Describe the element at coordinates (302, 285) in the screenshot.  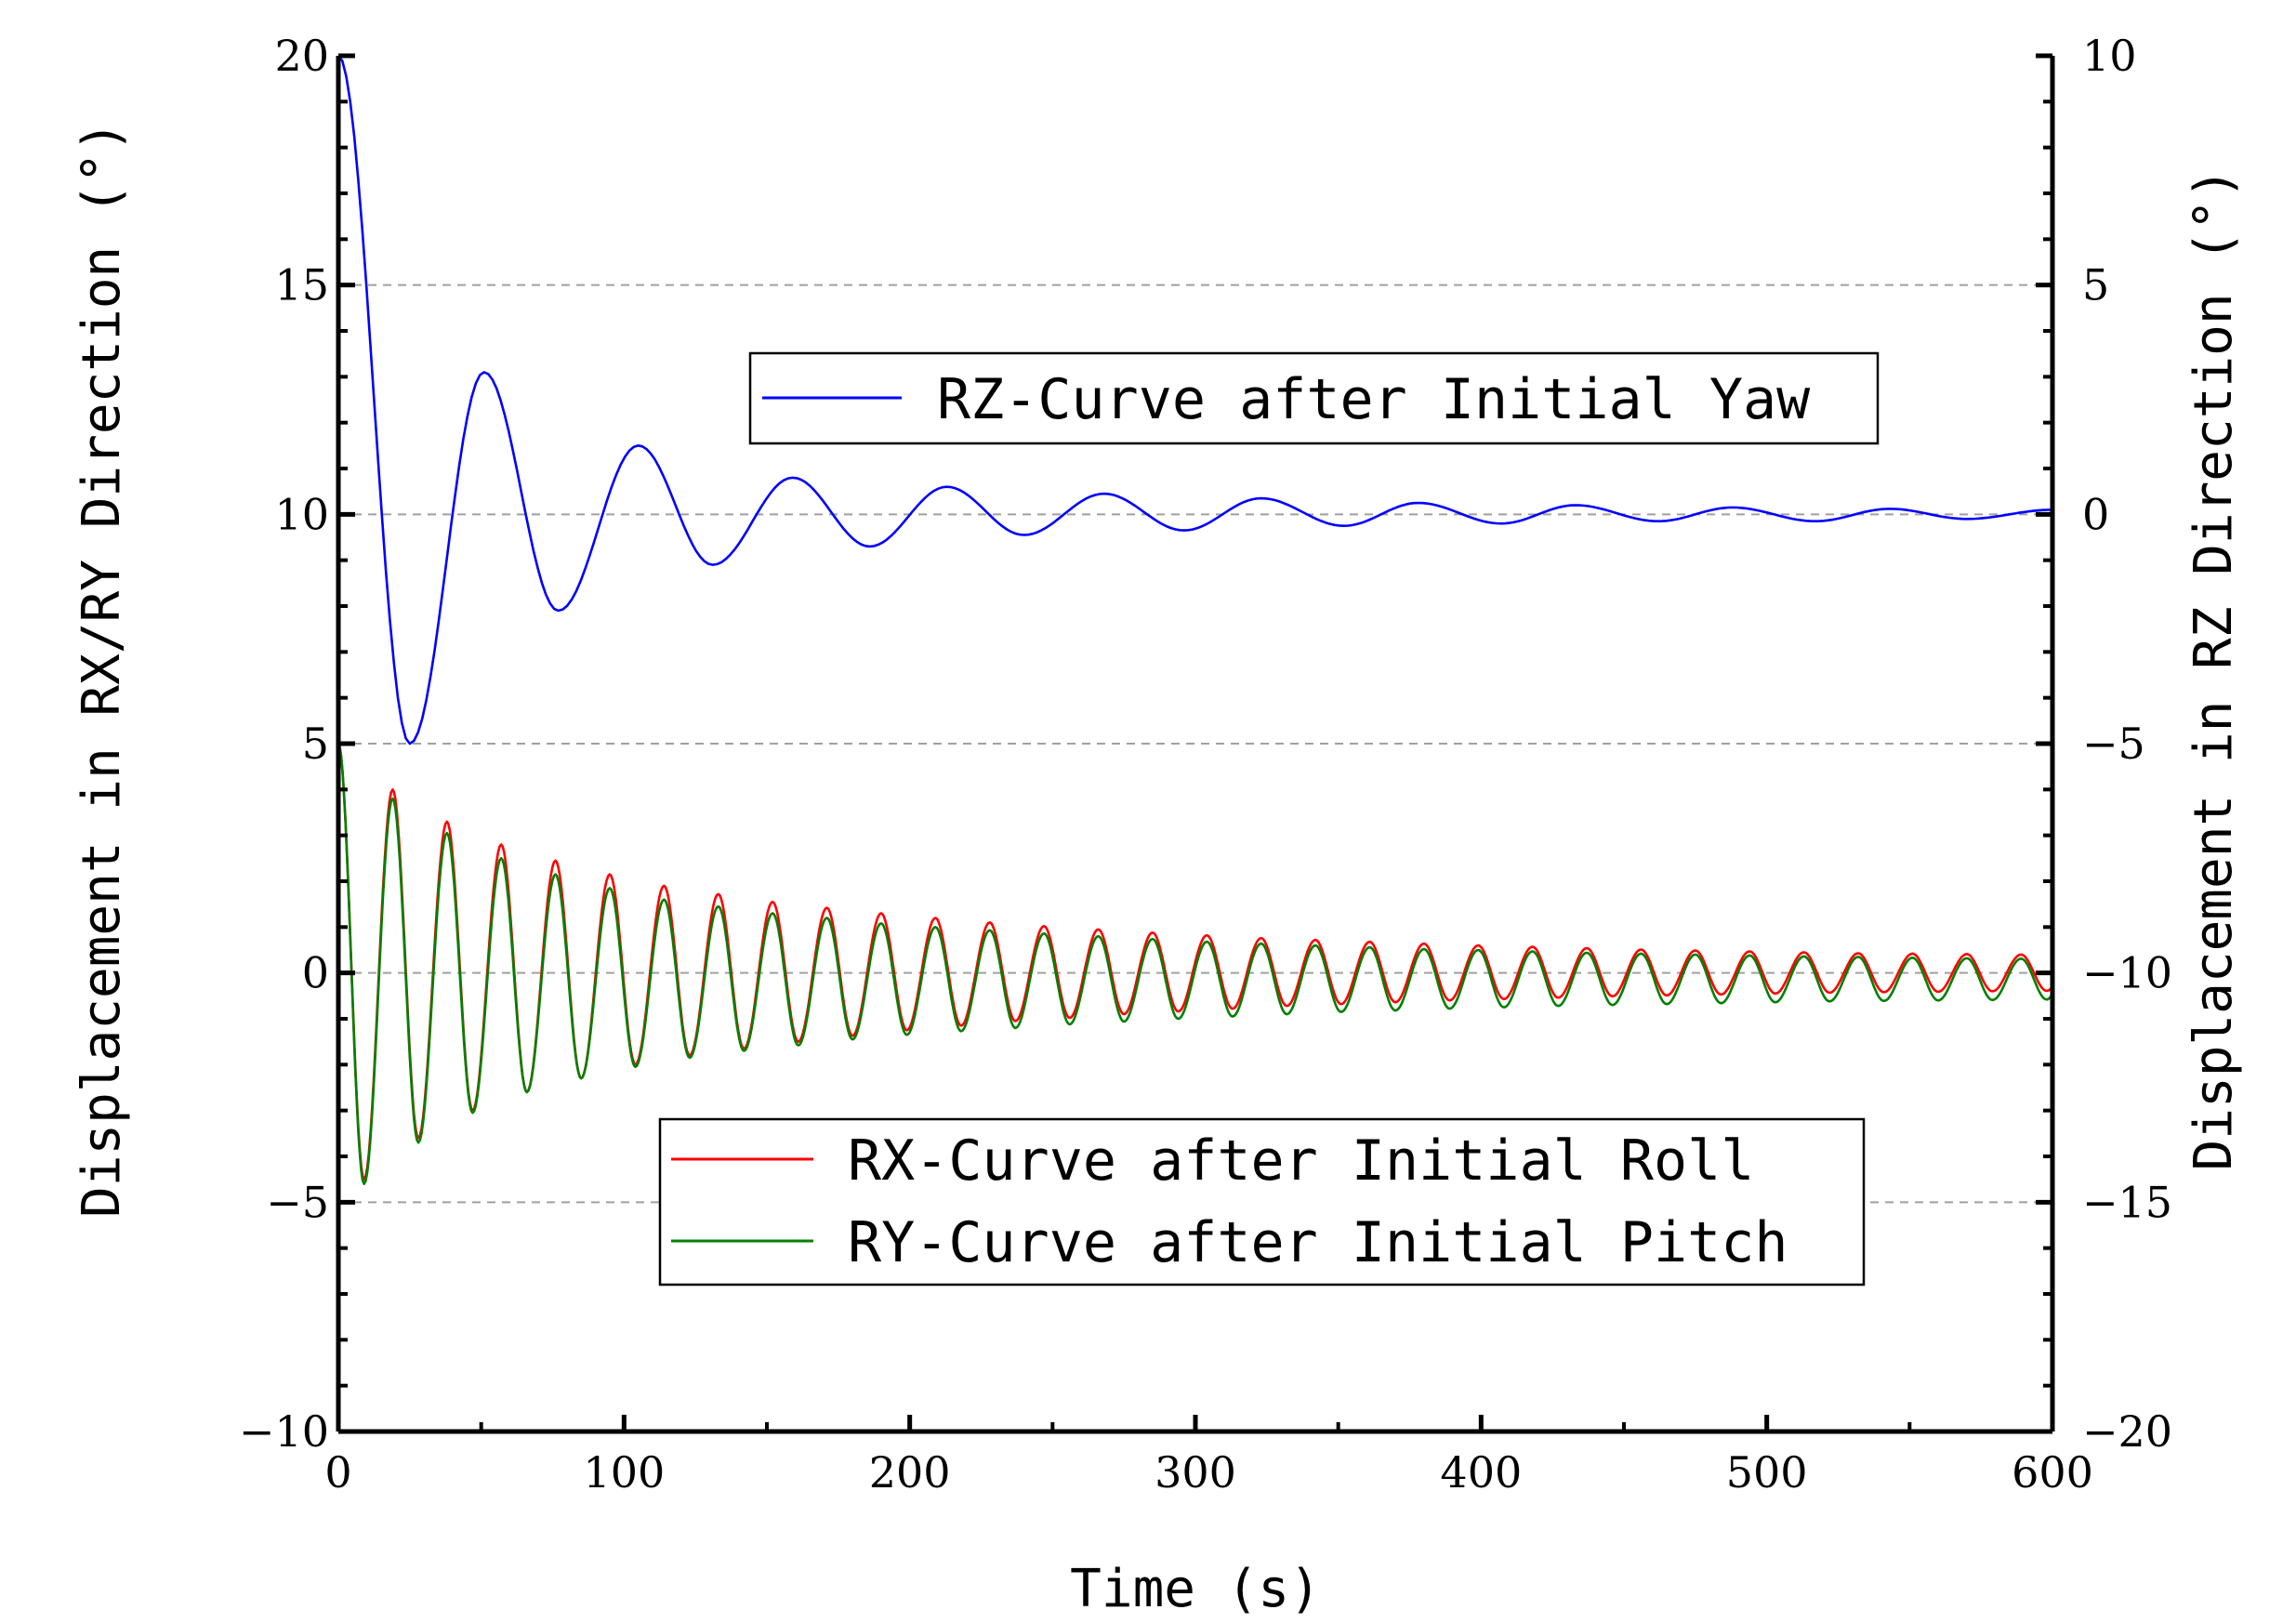
I see `left-y-tick-label: 15` at that location.